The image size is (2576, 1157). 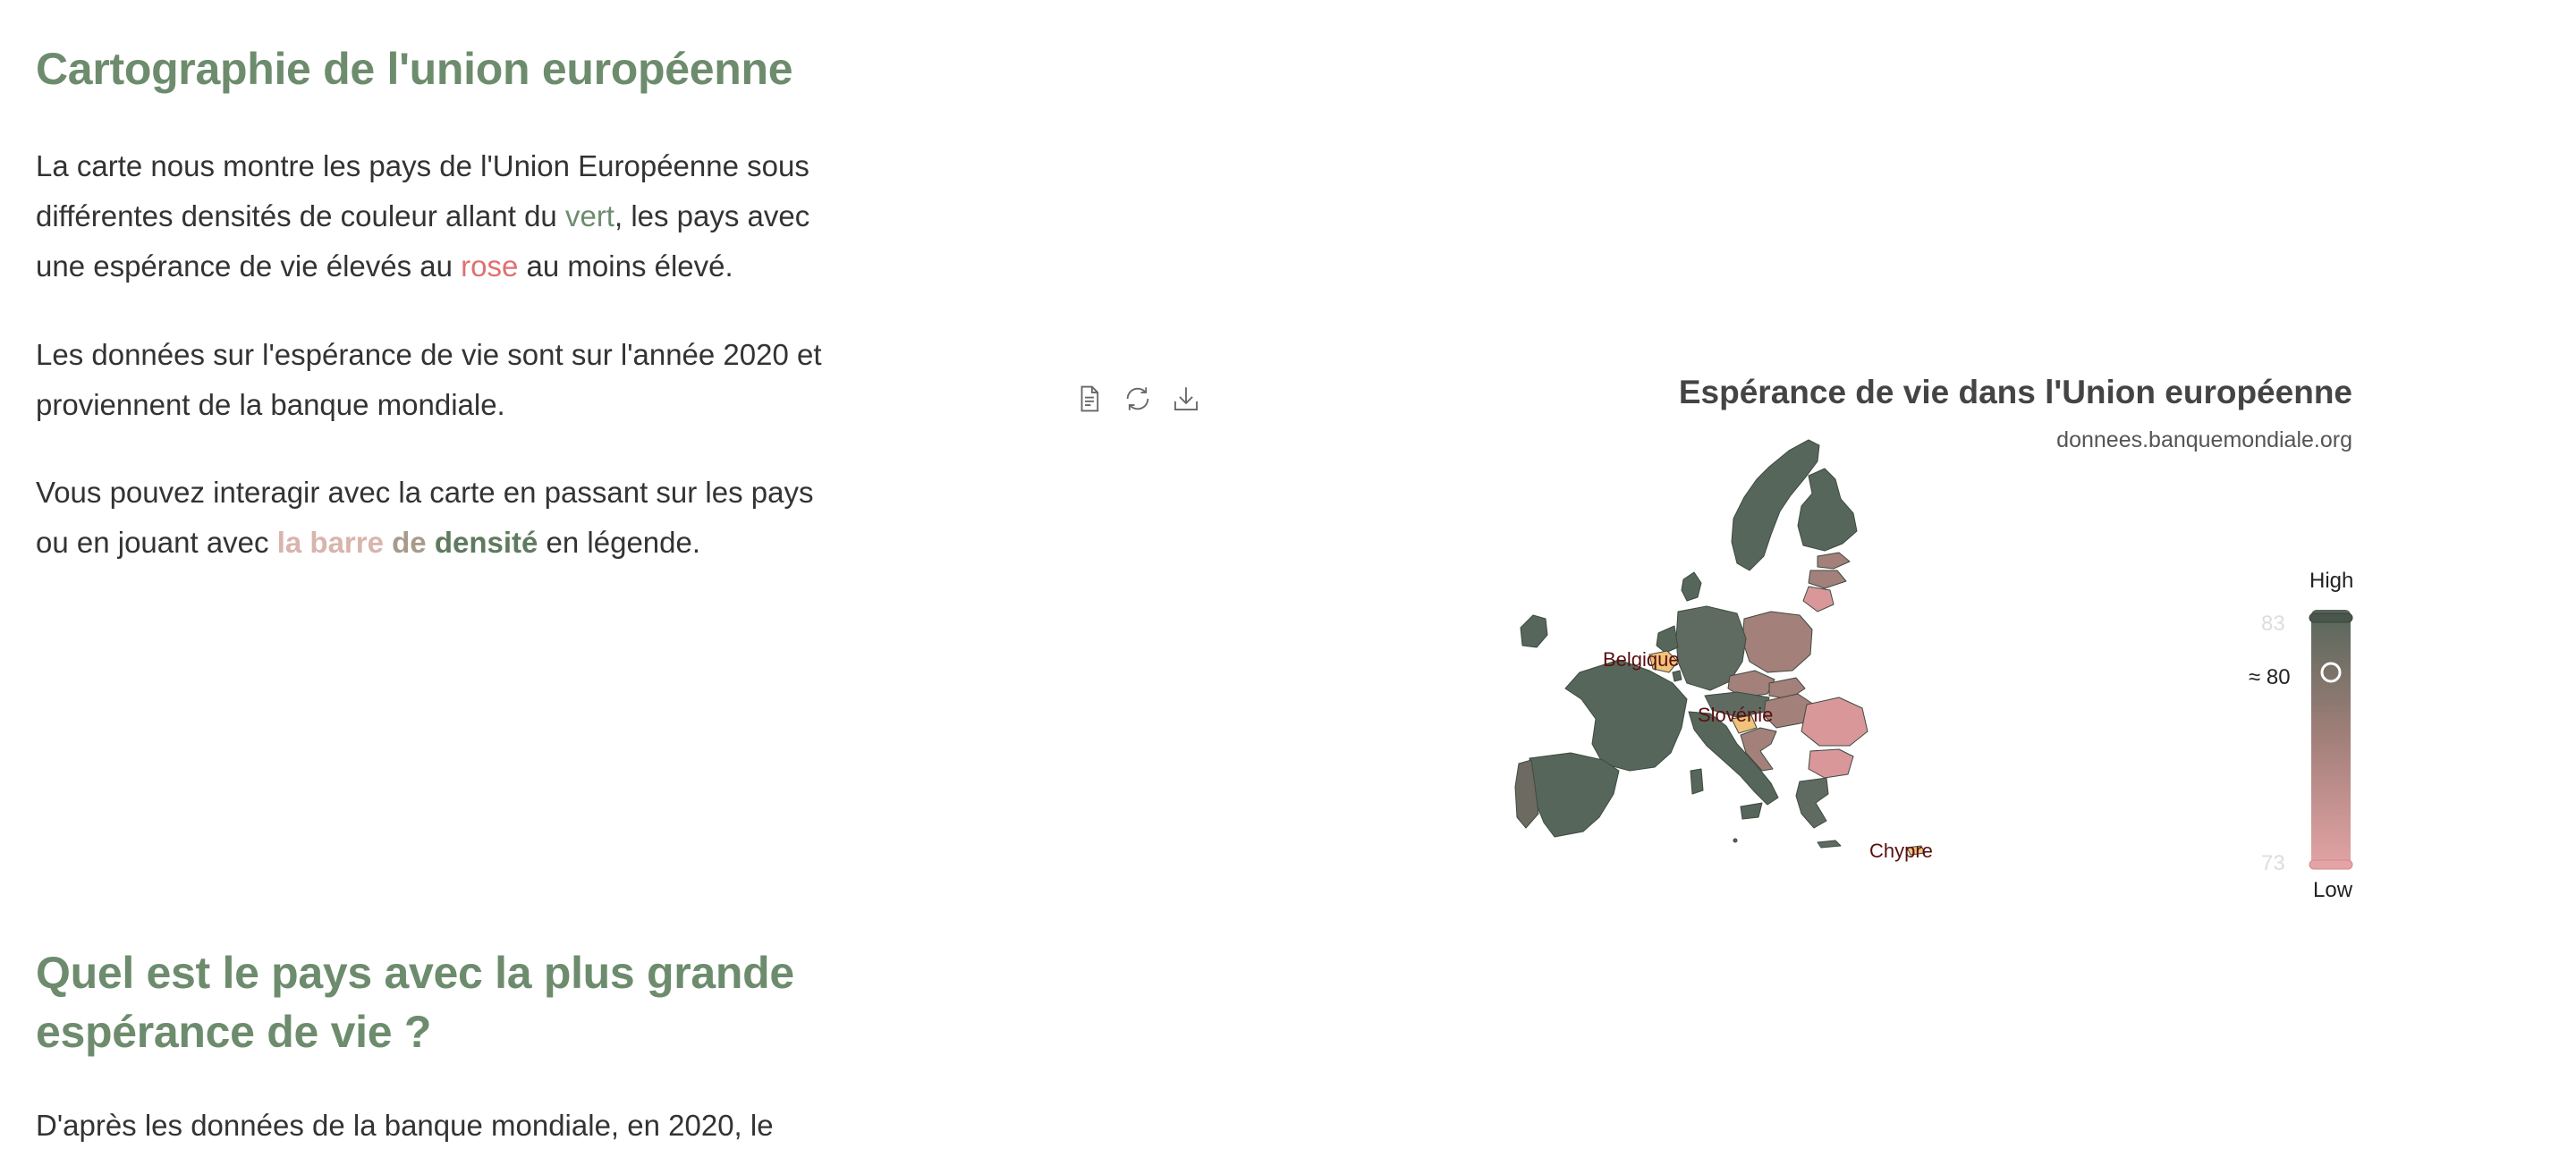 What do you see at coordinates (490, 266) in the screenshot?
I see `rose-keyword: rose` at bounding box center [490, 266].